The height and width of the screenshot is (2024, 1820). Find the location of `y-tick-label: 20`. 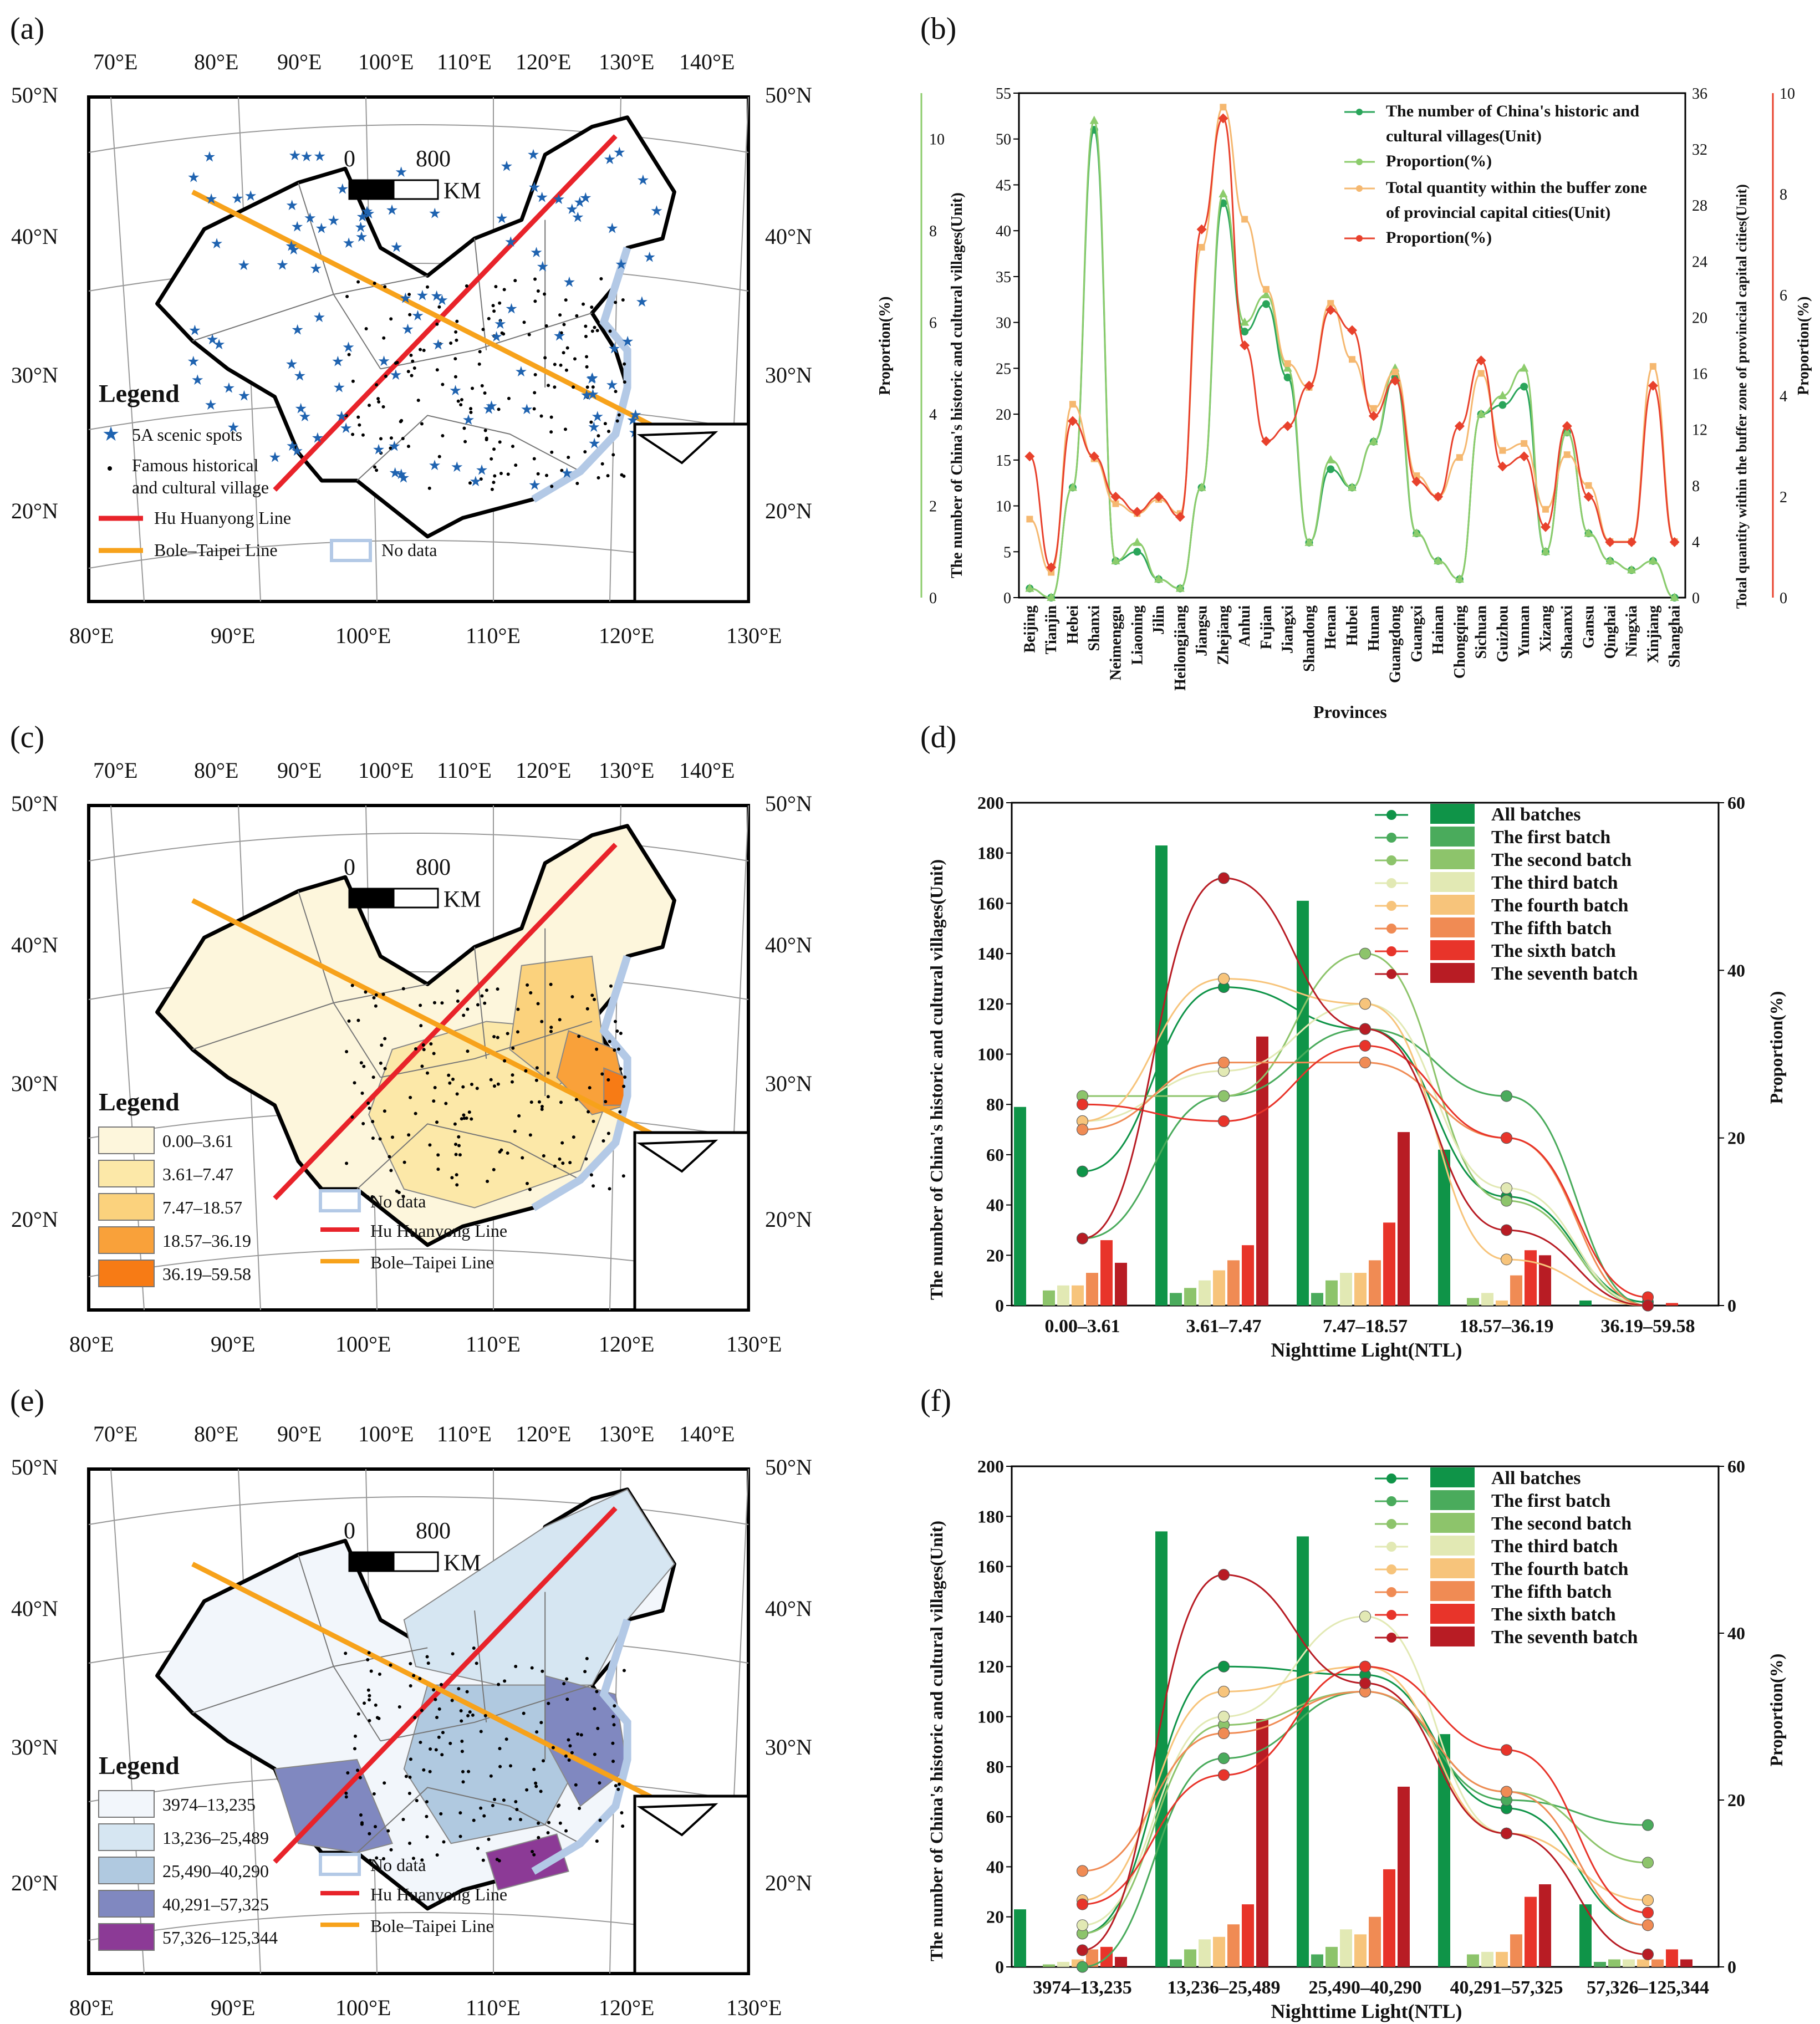

y-tick-label: 20 is located at coordinates (1003, 415).